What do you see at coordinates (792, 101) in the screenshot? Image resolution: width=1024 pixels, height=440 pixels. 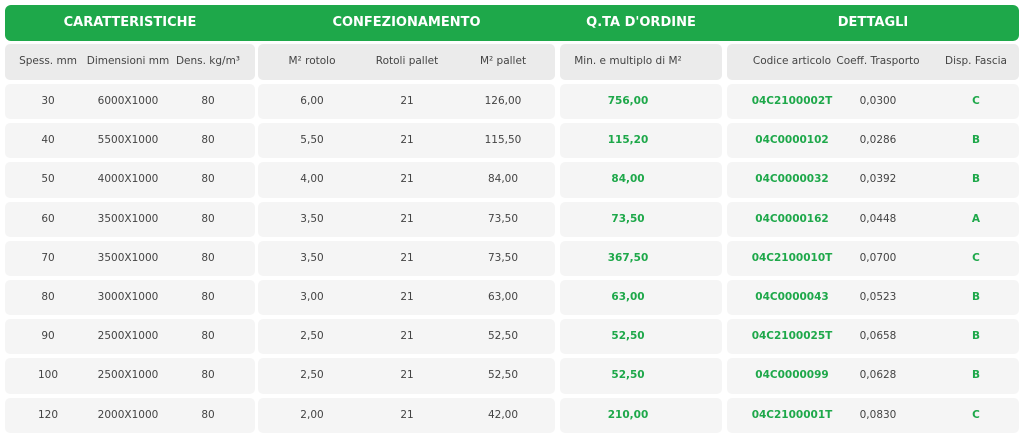 I see `table-cell: 04C2100002T` at bounding box center [792, 101].